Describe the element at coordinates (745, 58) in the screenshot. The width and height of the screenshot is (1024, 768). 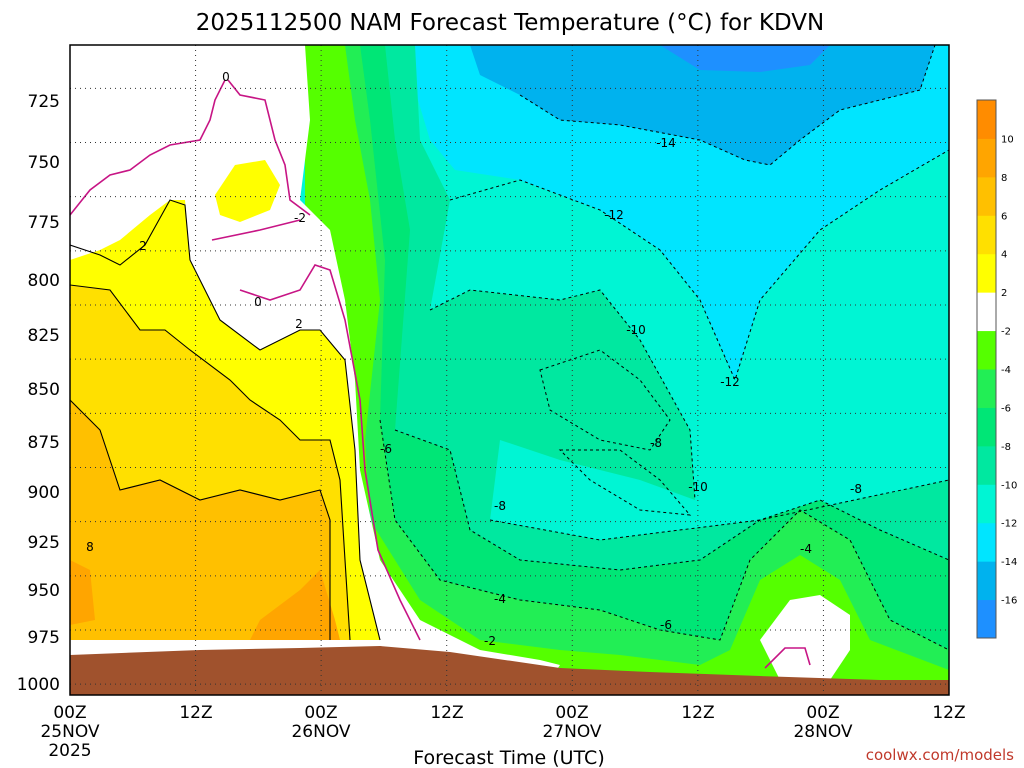
I see `fill-region-minus18` at that location.